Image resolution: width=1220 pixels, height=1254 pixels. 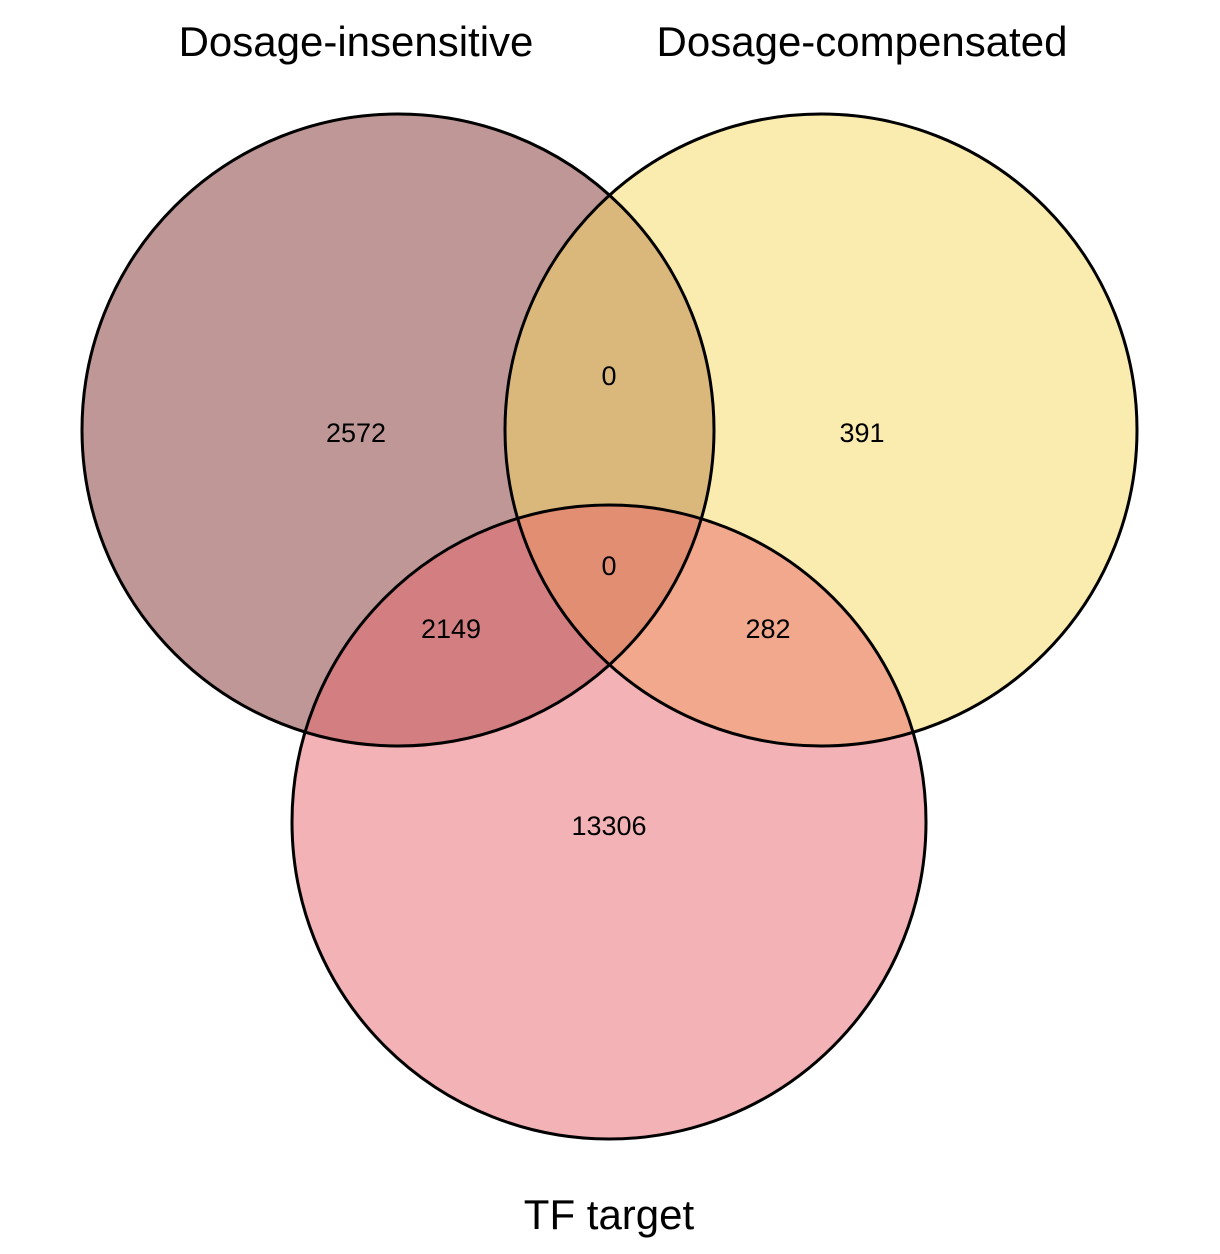 What do you see at coordinates (767, 629) in the screenshot?
I see `count-bc-only: 282` at bounding box center [767, 629].